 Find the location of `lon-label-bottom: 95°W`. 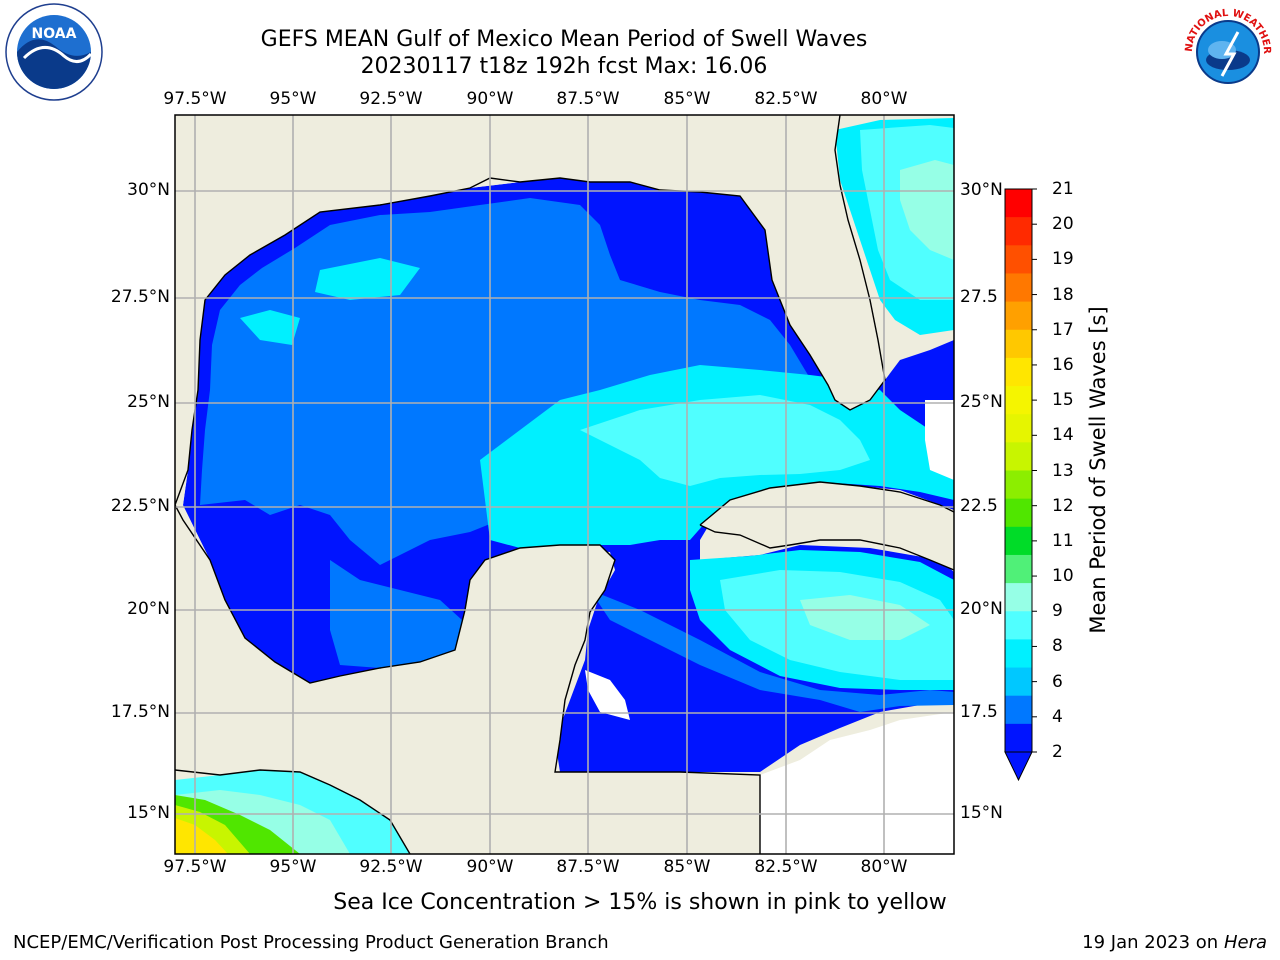

lon-label-bottom: 95°W is located at coordinates (293, 867).